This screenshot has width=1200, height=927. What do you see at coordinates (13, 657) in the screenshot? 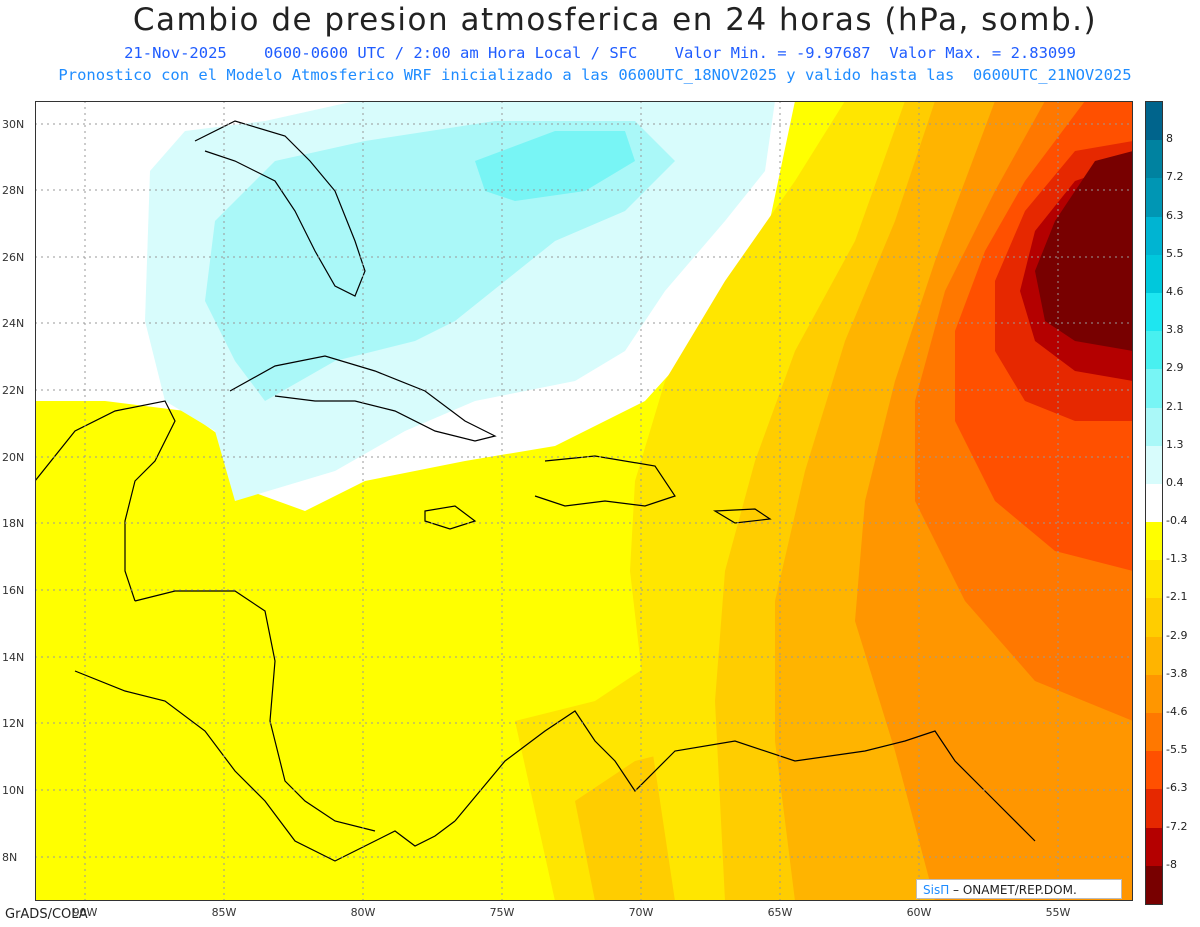
I see `lat-label: 14N` at bounding box center [13, 657].